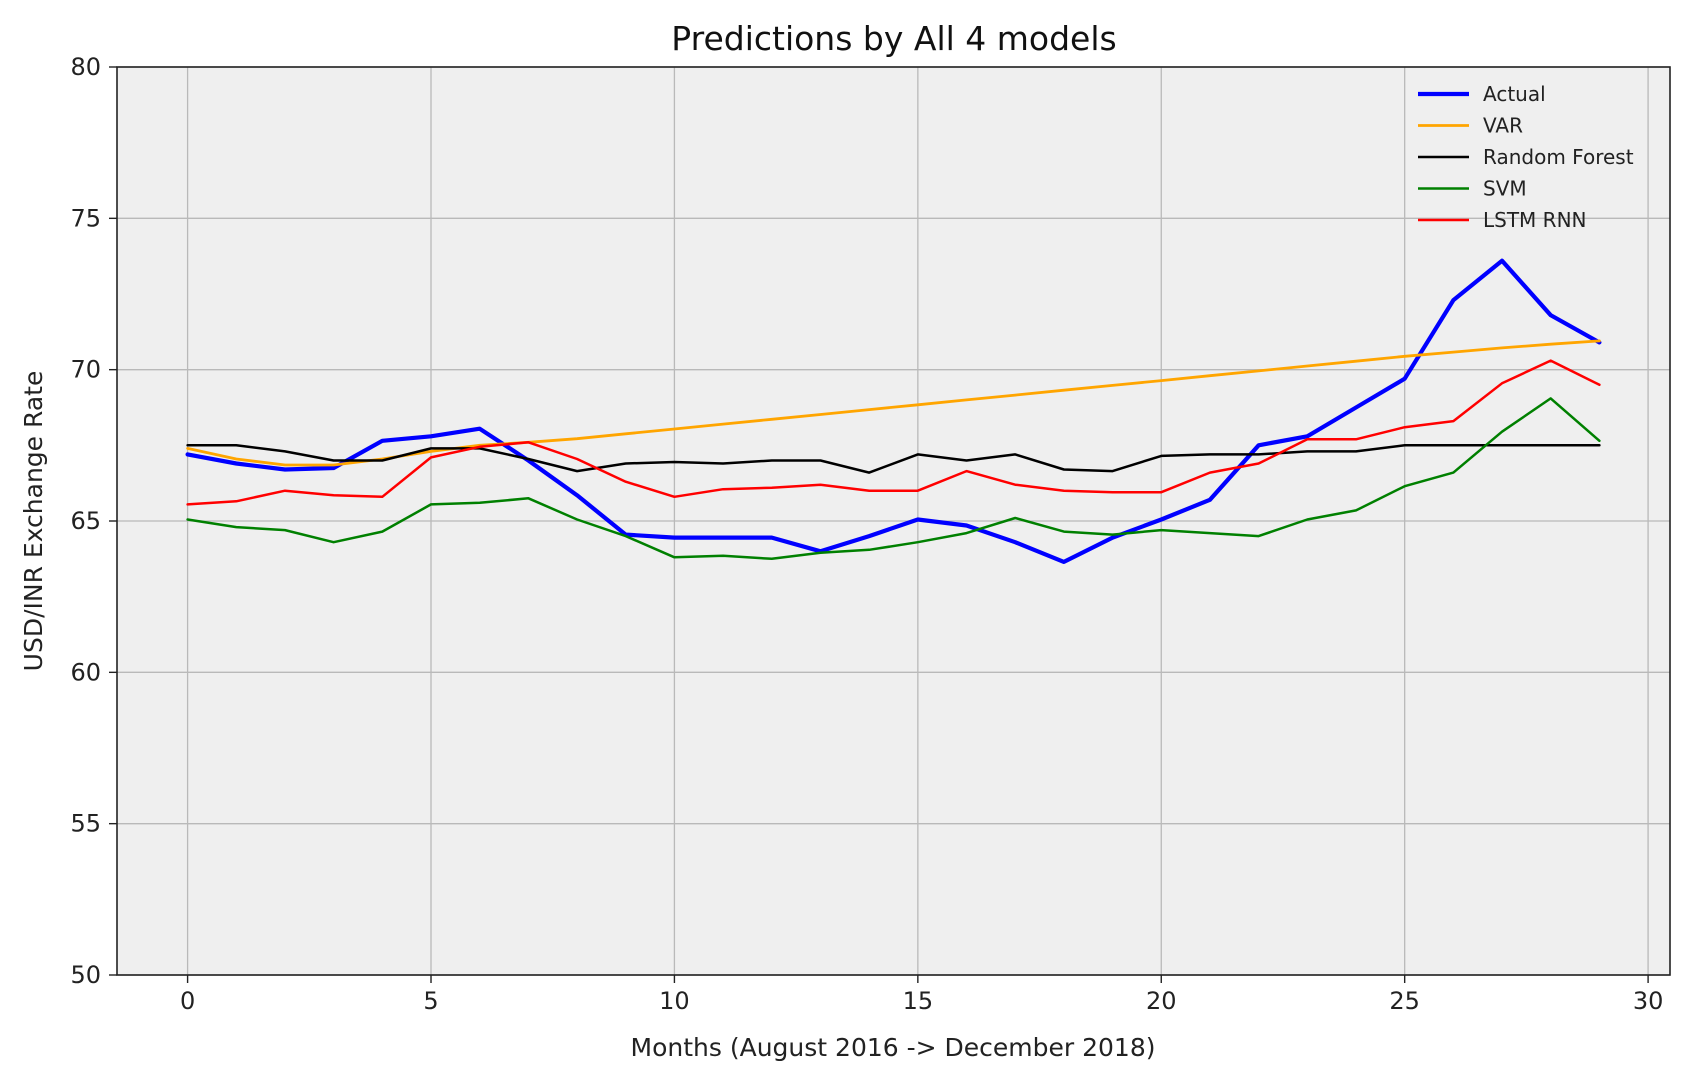  I want to click on y-tick-label: 75, so click(85, 218).